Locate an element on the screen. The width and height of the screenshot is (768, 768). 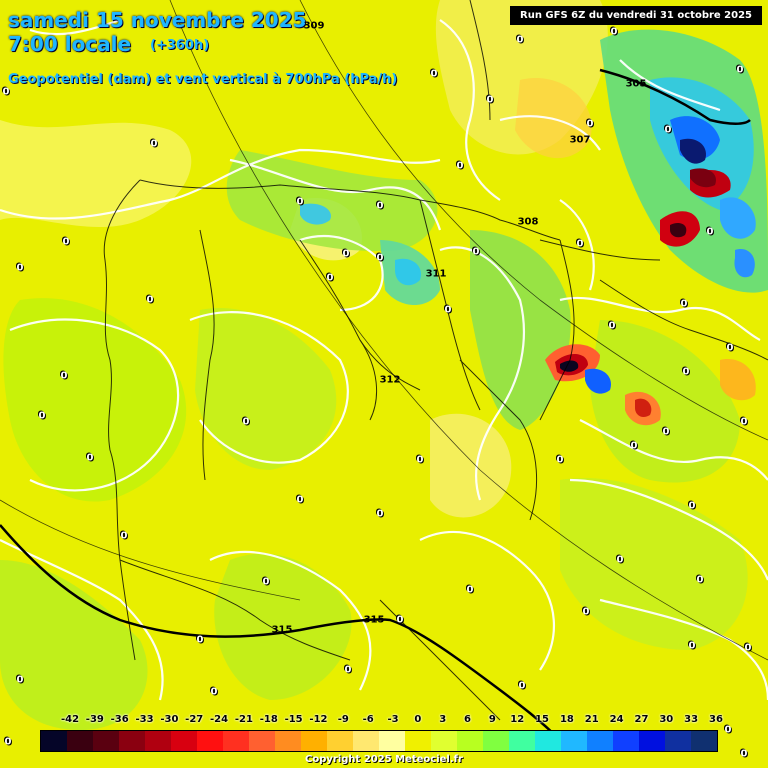
legend-tick-label: -12 is located at coordinates (318, 719).